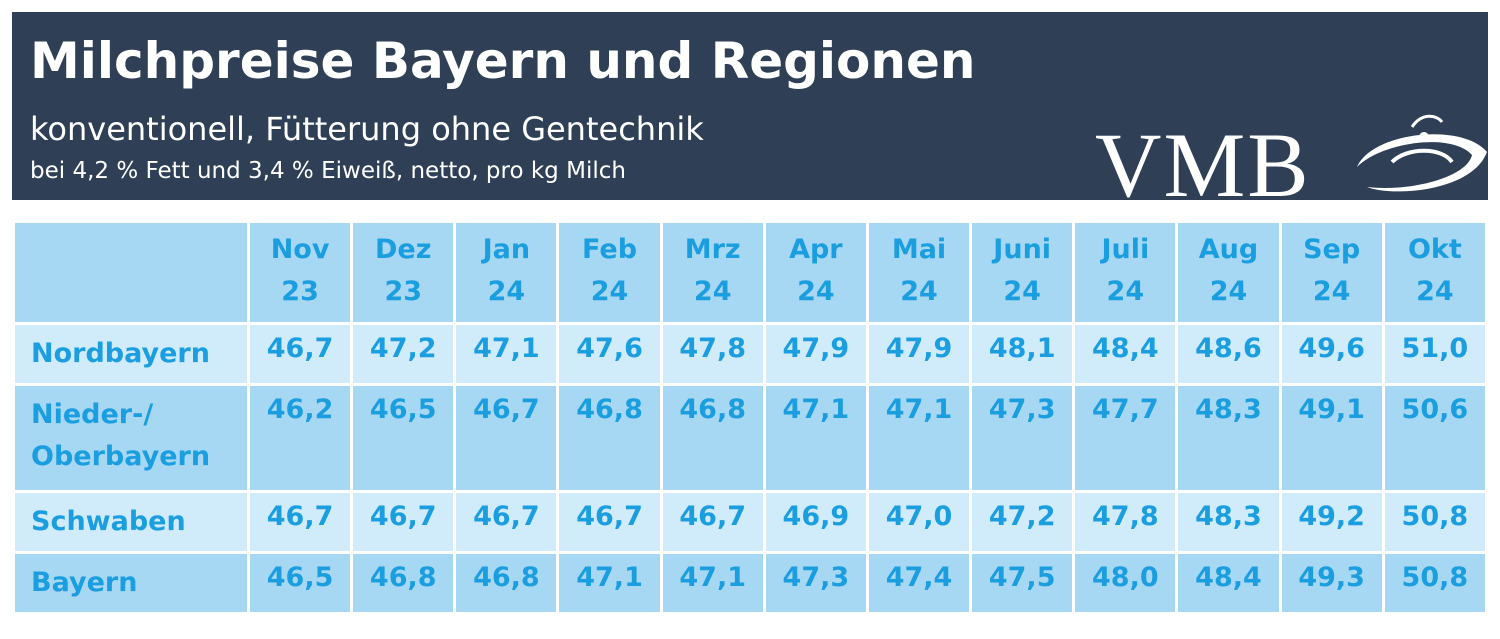 The image size is (1500, 639). What do you see at coordinates (503, 61) in the screenshot?
I see `title: Milchpreise Bayern und Regionen` at bounding box center [503, 61].